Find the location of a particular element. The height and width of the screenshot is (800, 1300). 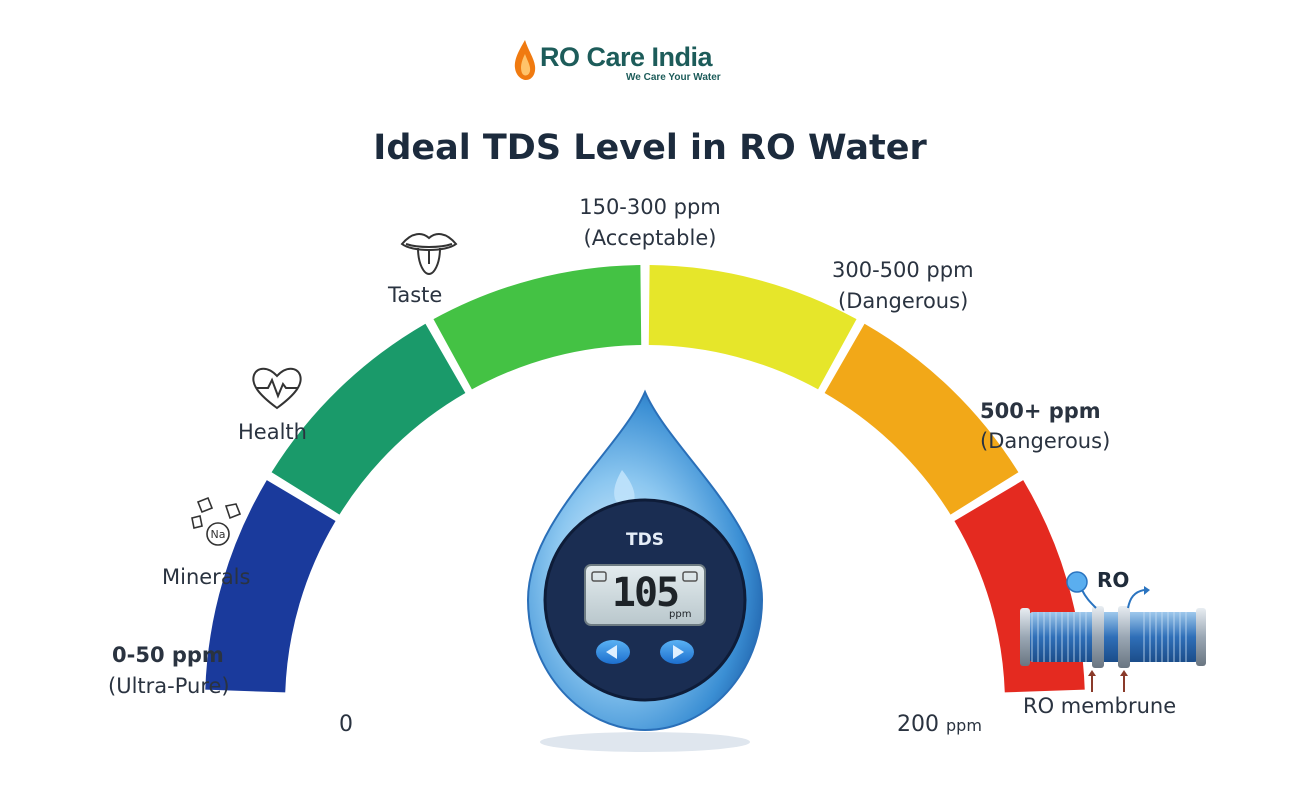

zone-acceptable-note: (Acceptable) is located at coordinates (650, 238).